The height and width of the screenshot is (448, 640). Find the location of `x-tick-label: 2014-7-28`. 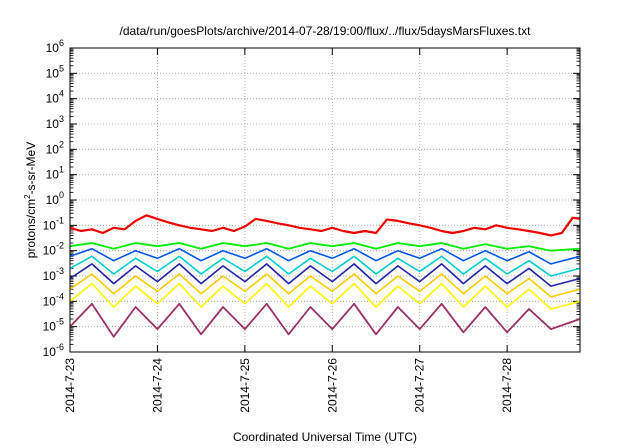

x-tick-label: 2014-7-28 is located at coordinates (507, 385).